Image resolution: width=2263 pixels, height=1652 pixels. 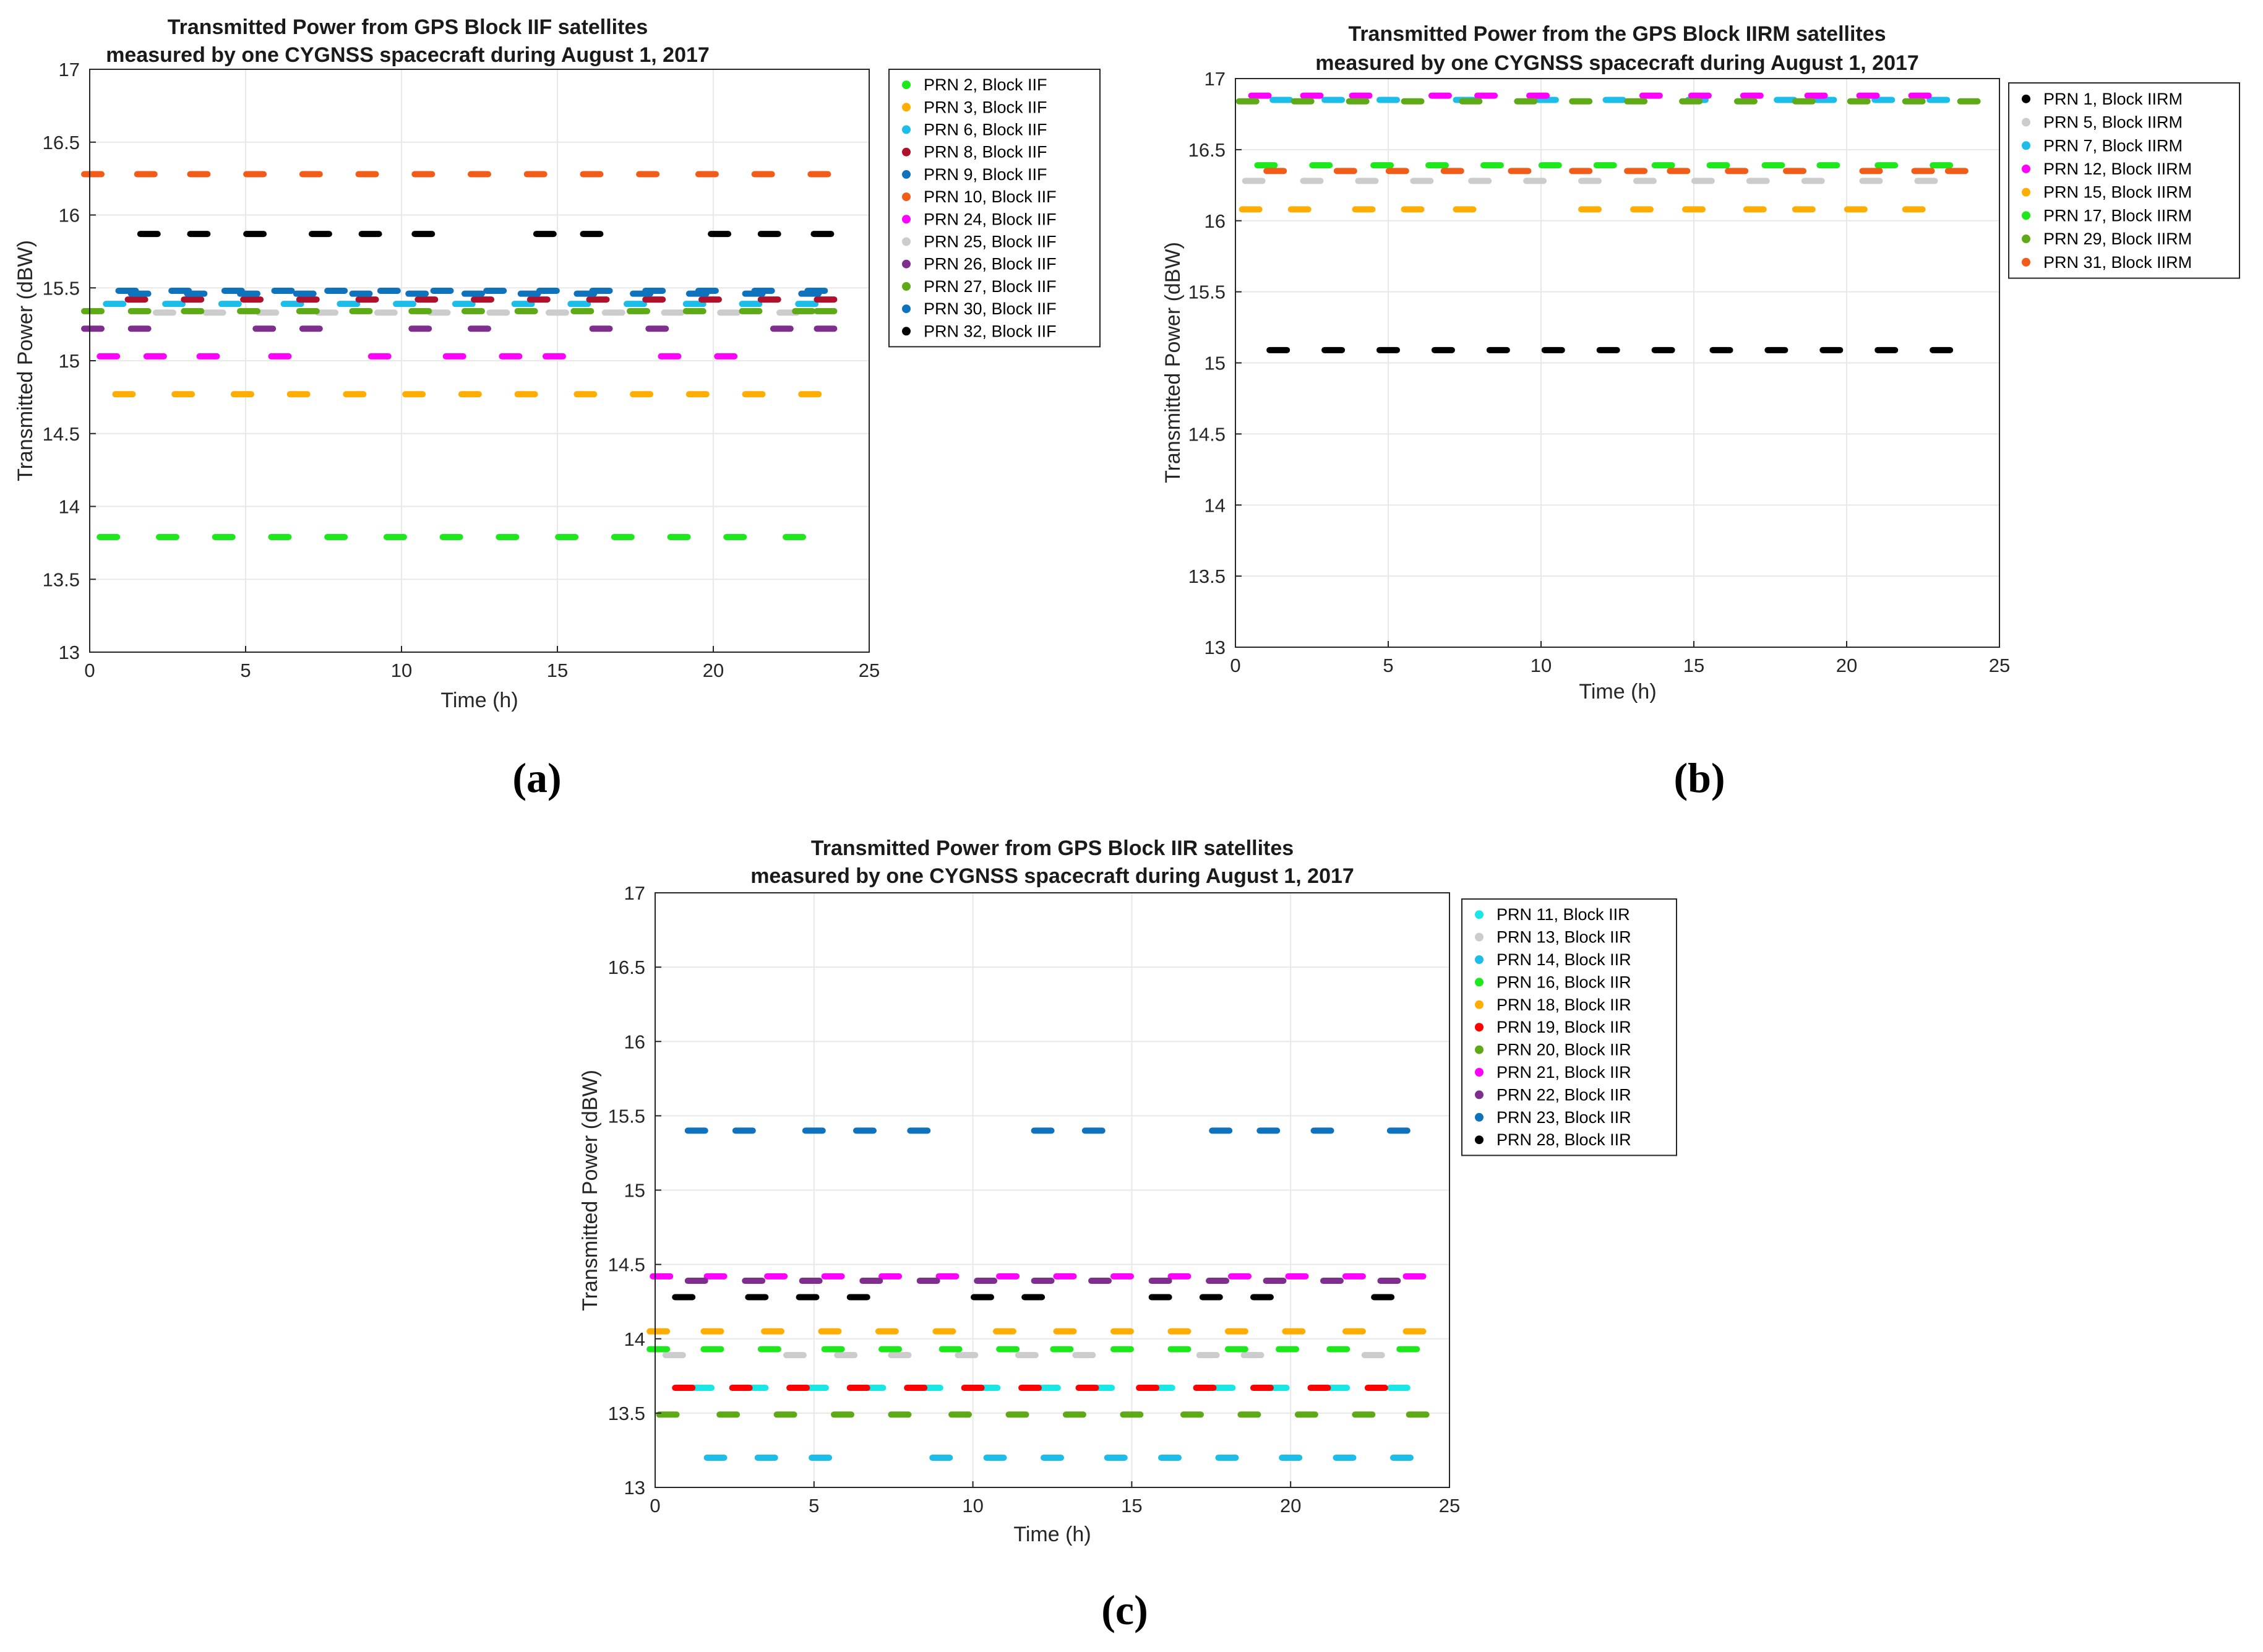 What do you see at coordinates (1564, 960) in the screenshot?
I see `chart-c-legend-entry: PRN 14, Block IIR` at bounding box center [1564, 960].